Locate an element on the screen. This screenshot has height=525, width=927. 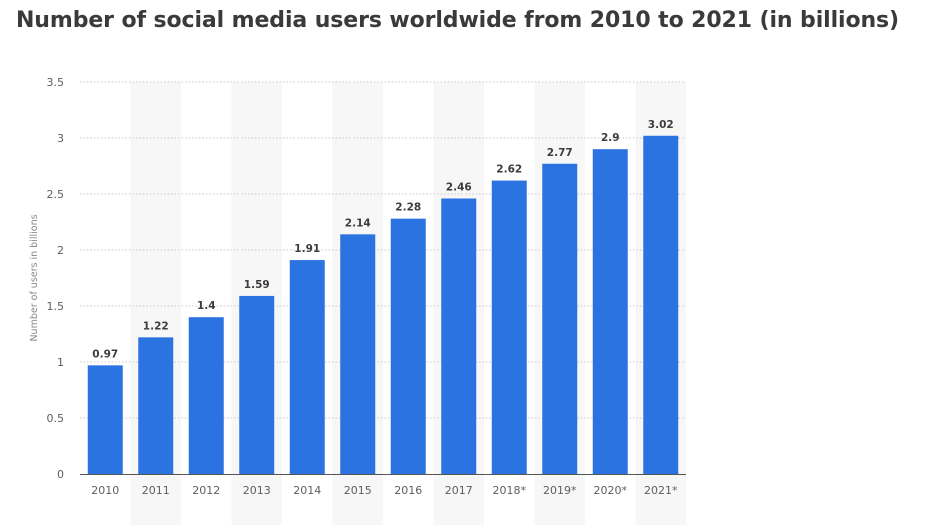
y-tick-label: 0 is located at coordinates (60, 474).